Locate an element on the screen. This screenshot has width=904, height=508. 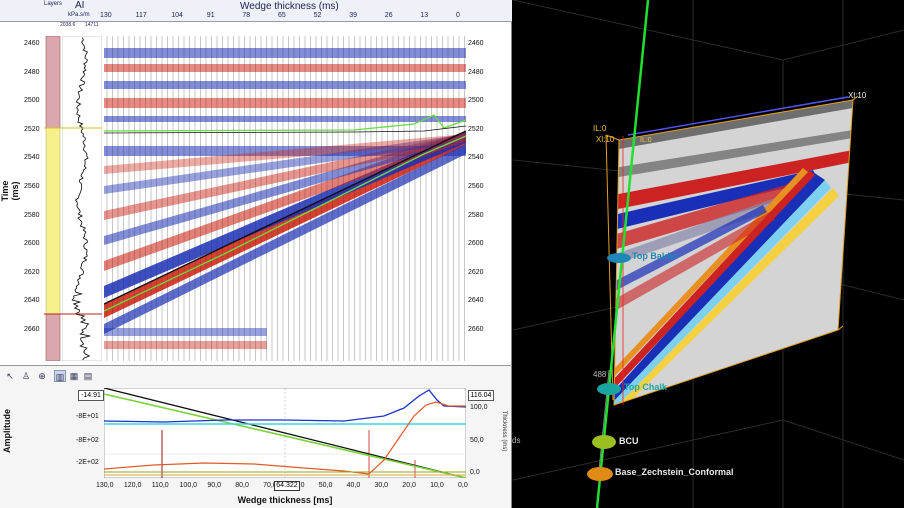
xl-top-label: Xl:10 is located at coordinates (857, 95).